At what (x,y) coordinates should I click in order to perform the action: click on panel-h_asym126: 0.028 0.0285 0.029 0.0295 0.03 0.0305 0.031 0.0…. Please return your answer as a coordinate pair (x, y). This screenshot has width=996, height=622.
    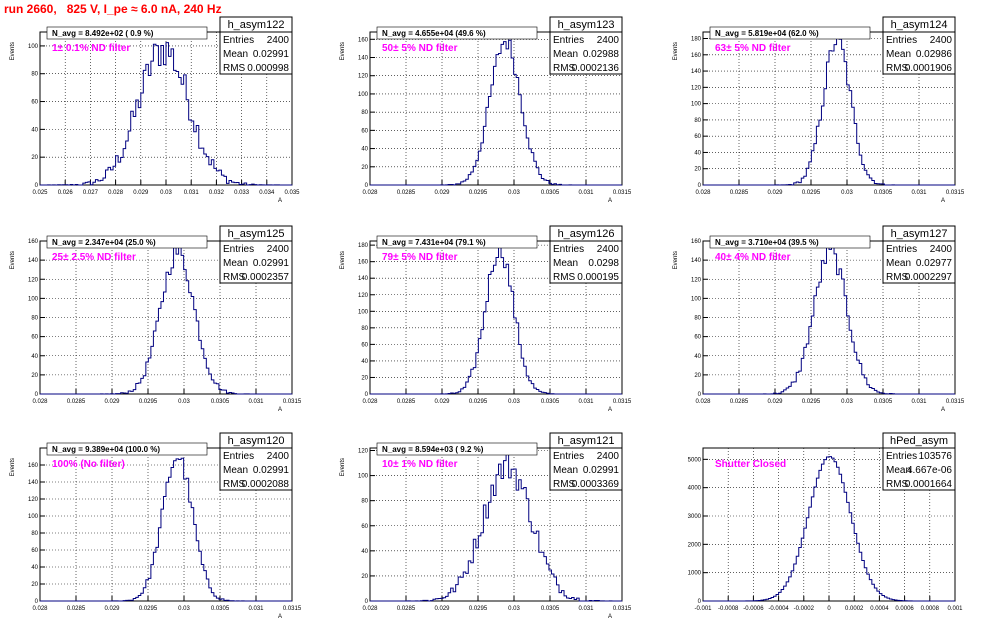
    Looking at the image, I should click on (486, 319).